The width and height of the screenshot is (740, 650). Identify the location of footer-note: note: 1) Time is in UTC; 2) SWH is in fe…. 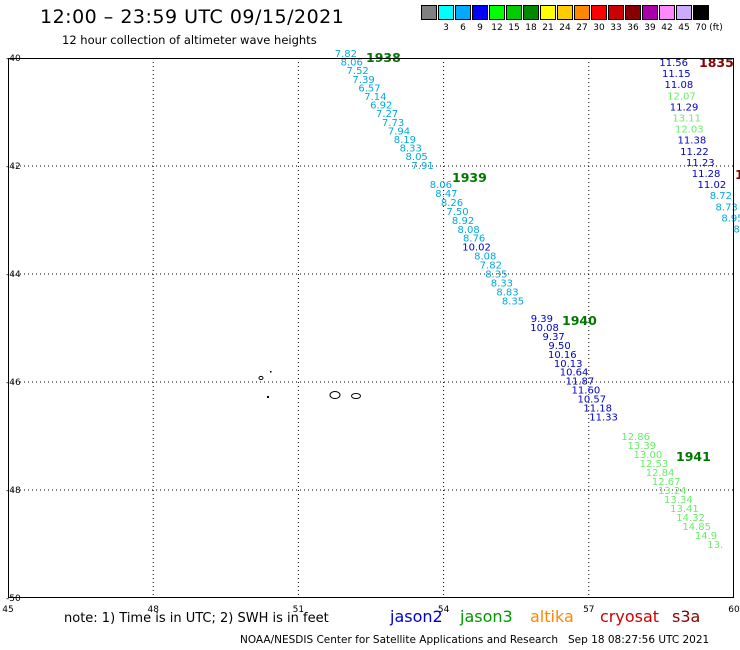
(196, 618).